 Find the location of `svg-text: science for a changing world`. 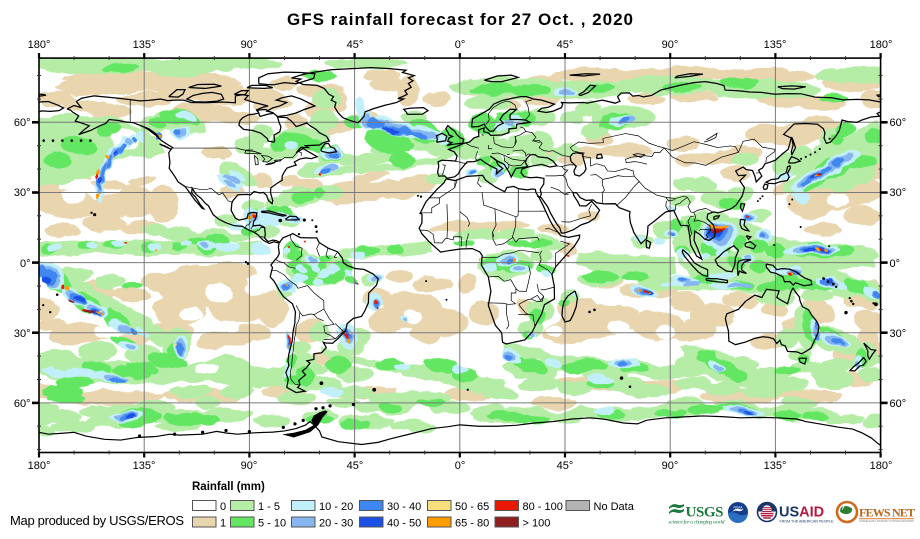

svg-text: science for a changing world is located at coordinates (697, 522).